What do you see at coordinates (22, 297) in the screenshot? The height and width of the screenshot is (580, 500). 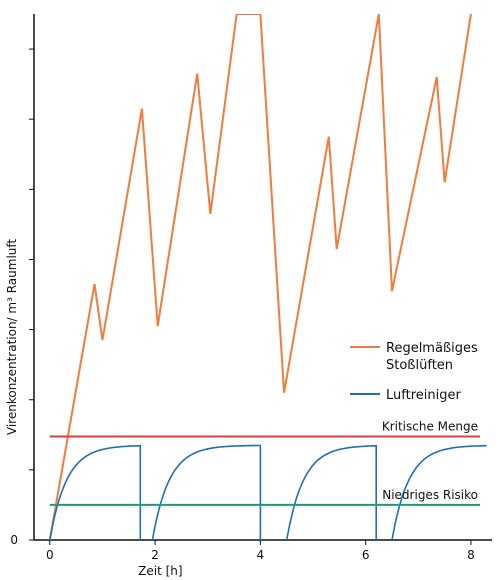 I see `y-ticks: 0` at bounding box center [22, 297].